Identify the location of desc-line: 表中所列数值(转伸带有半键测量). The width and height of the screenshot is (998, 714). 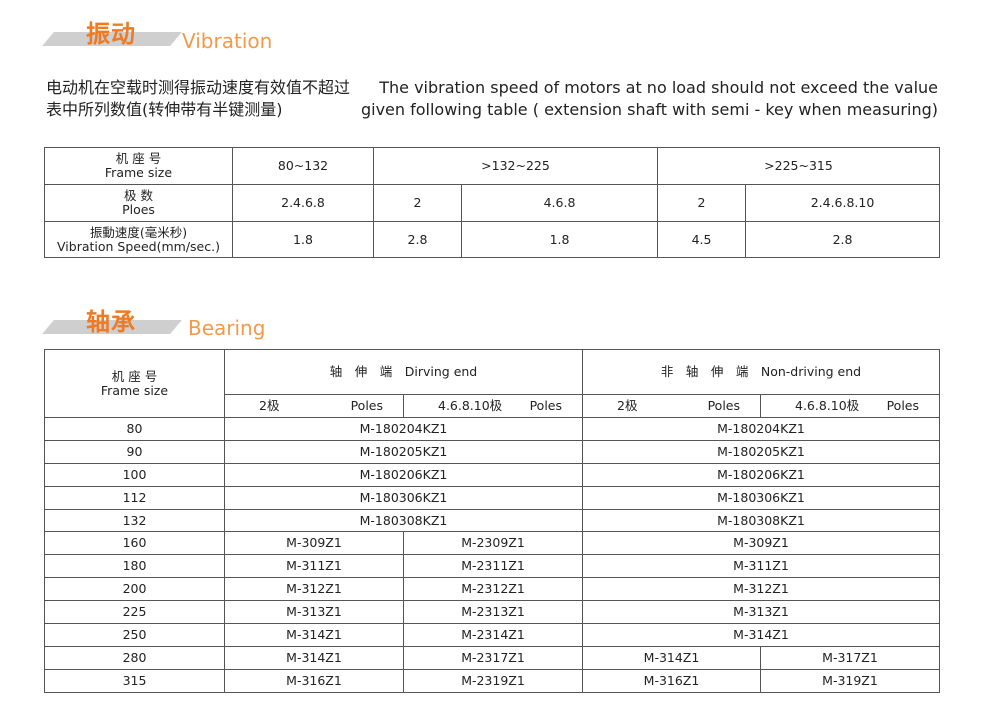
(164, 109).